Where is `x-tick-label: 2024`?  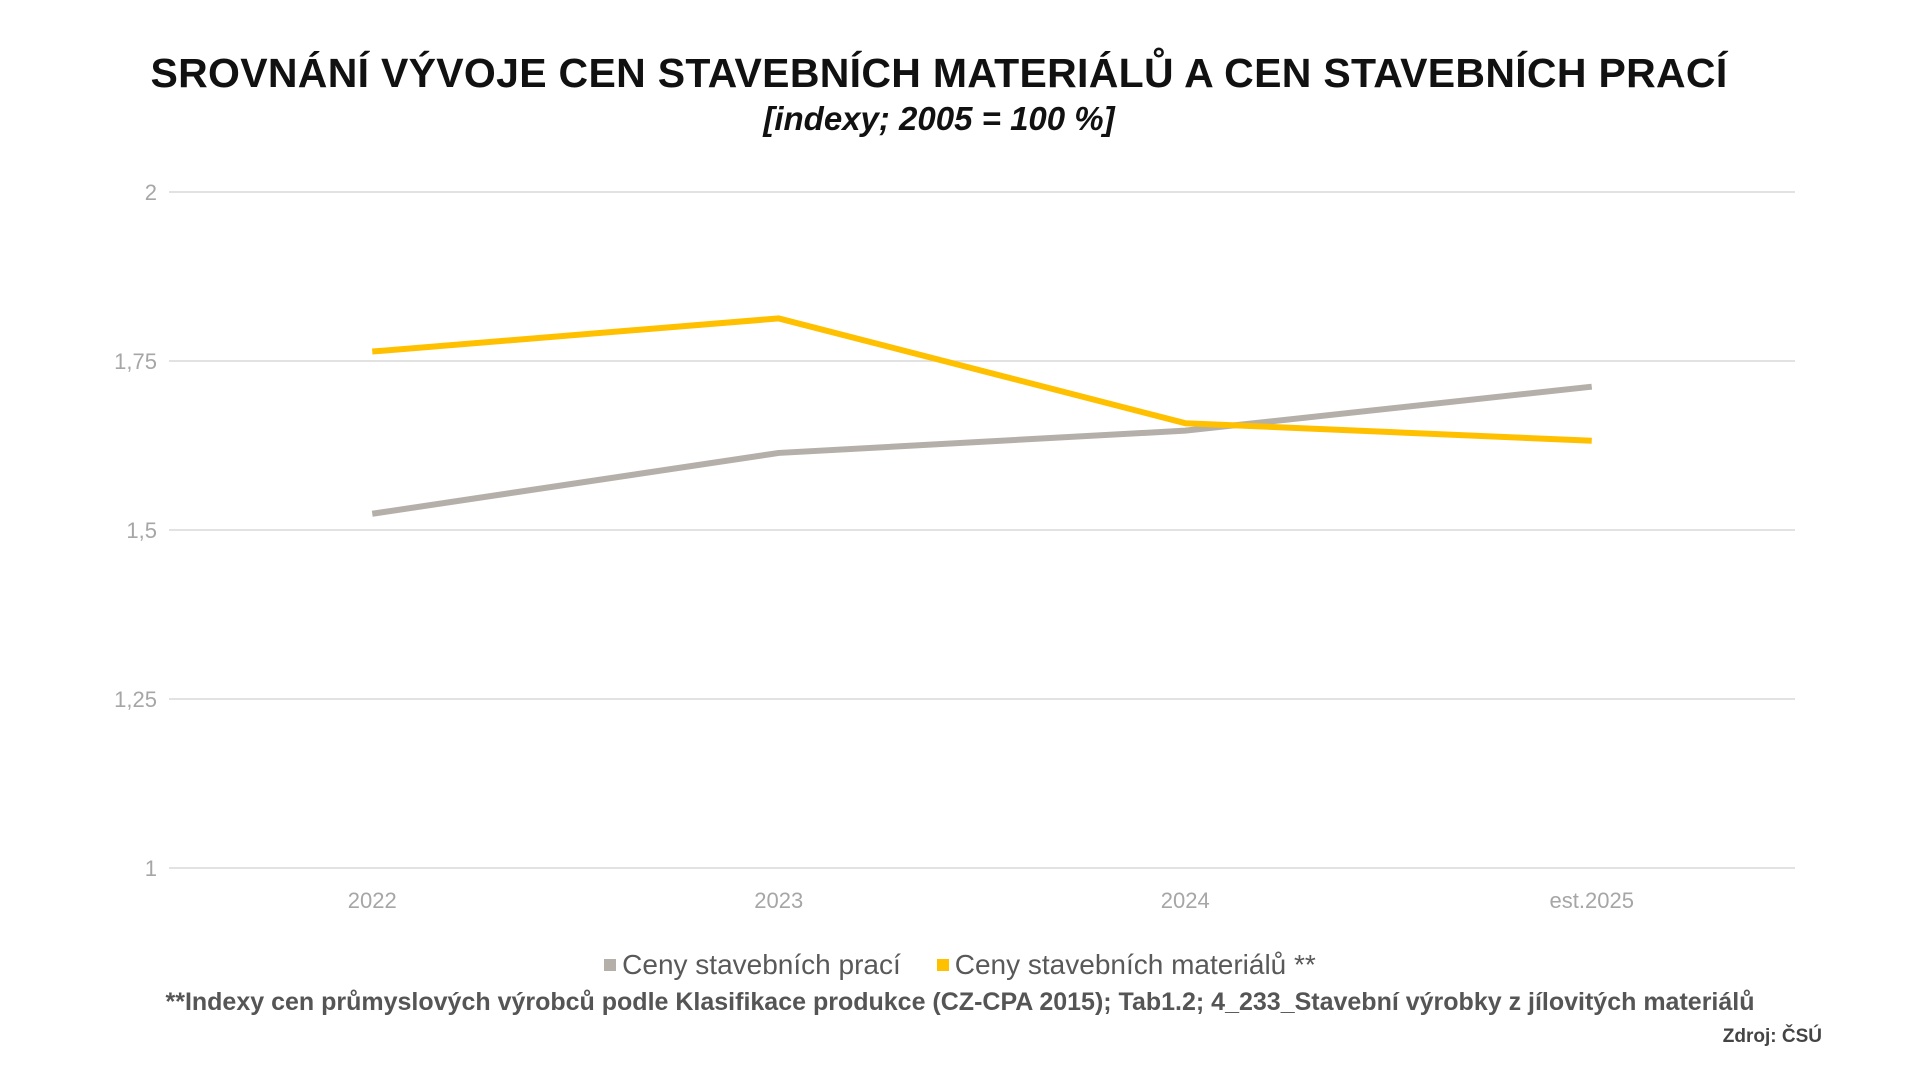 x-tick-label: 2024 is located at coordinates (1185, 900).